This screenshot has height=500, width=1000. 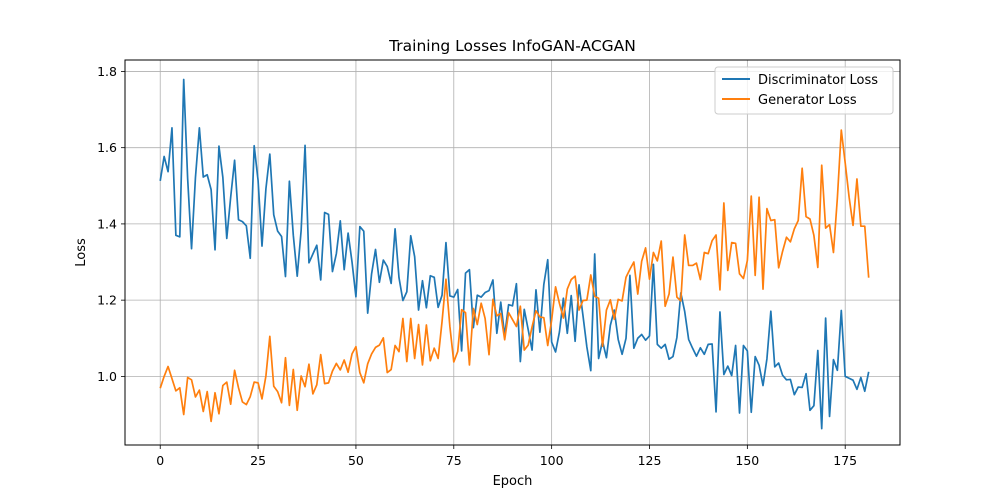 What do you see at coordinates (160, 460) in the screenshot?
I see `x-tick-label: 0` at bounding box center [160, 460].